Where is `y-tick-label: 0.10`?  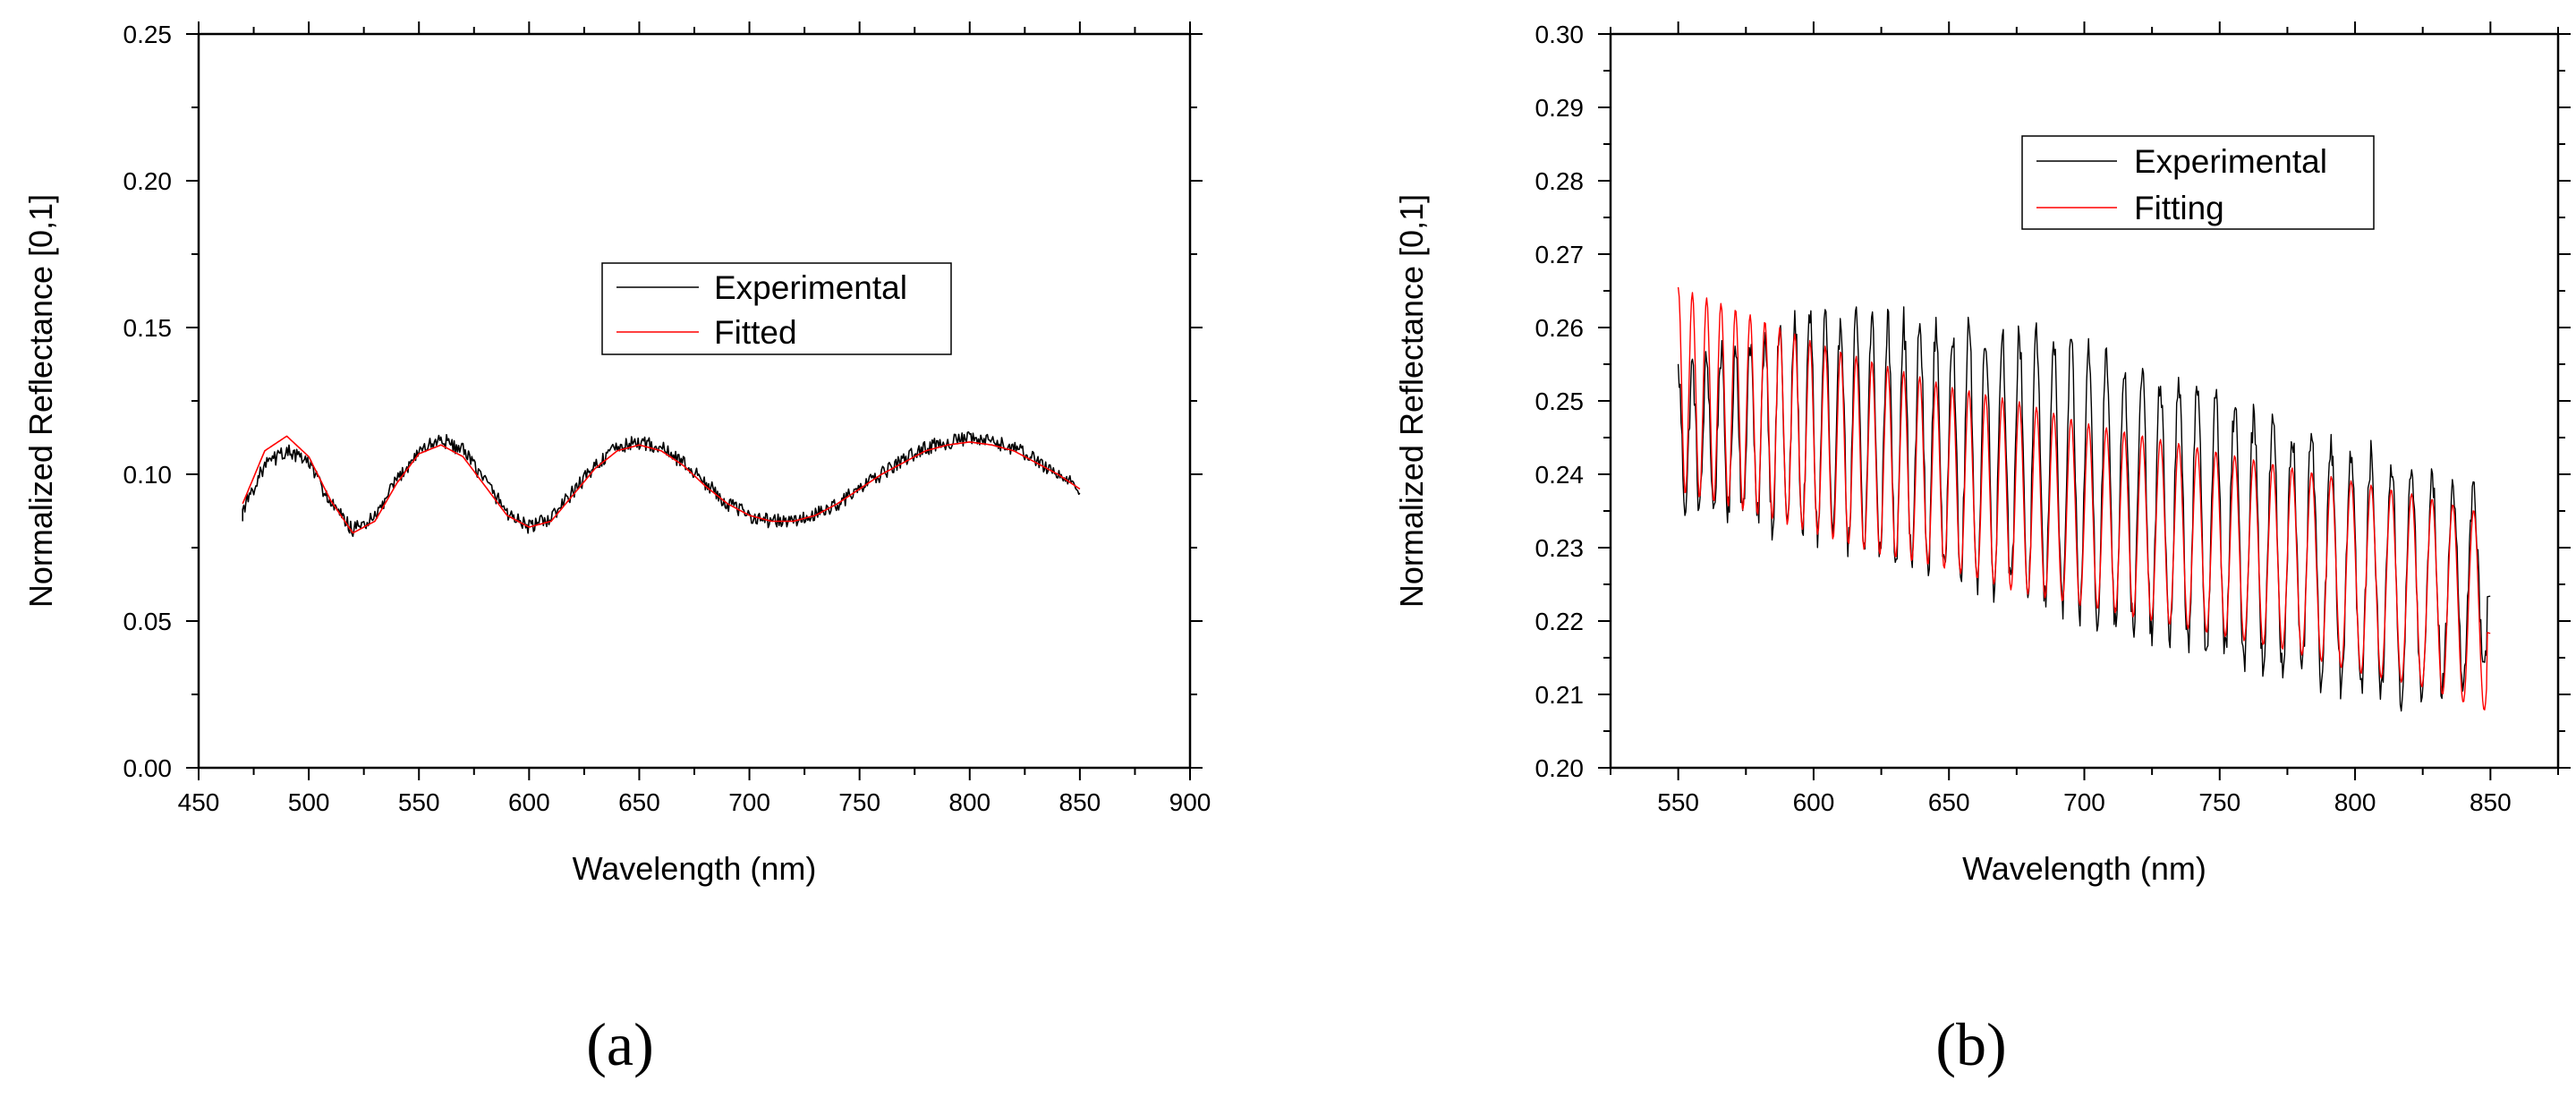
y-tick-label: 0.10 is located at coordinates (148, 475).